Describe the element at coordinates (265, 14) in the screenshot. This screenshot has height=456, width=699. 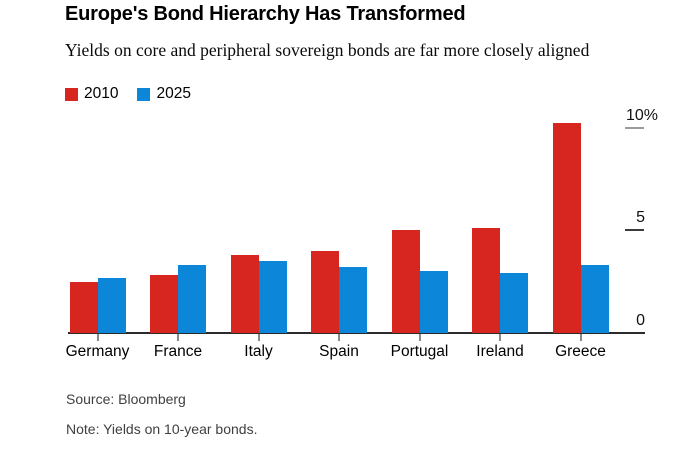
I see `chart-title: Europe's Bond Hierarchy Has Transformed` at that location.